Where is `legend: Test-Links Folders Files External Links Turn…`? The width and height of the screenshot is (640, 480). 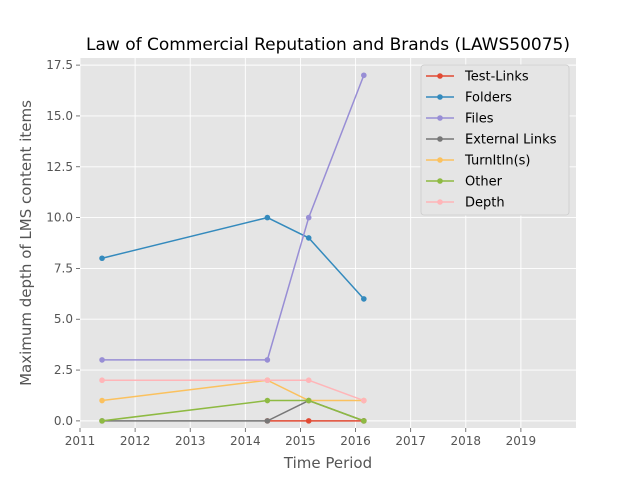
legend: Test-Links Folders Files External Links Turn… is located at coordinates (495, 140).